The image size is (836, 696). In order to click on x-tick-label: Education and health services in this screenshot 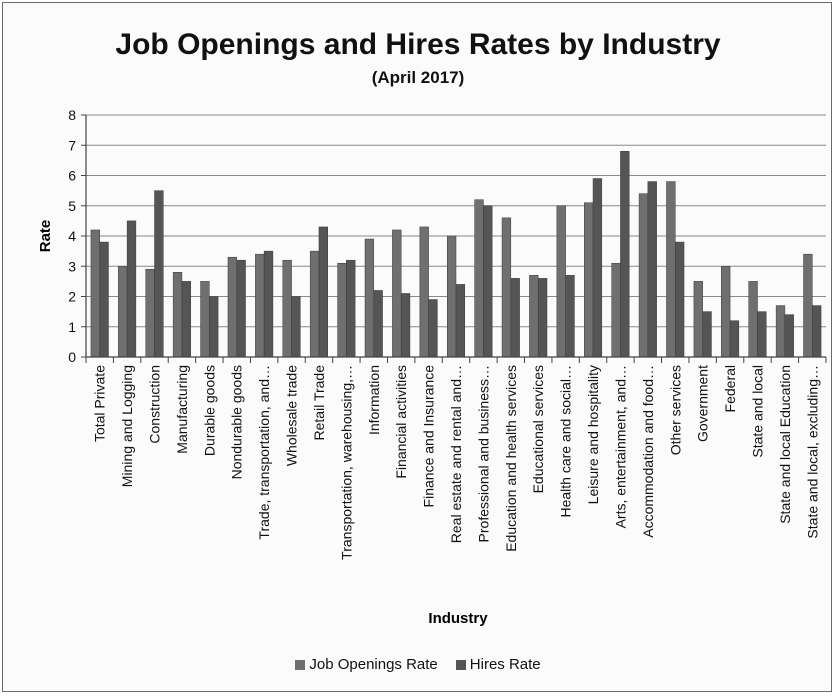, I will do `click(511, 458)`.